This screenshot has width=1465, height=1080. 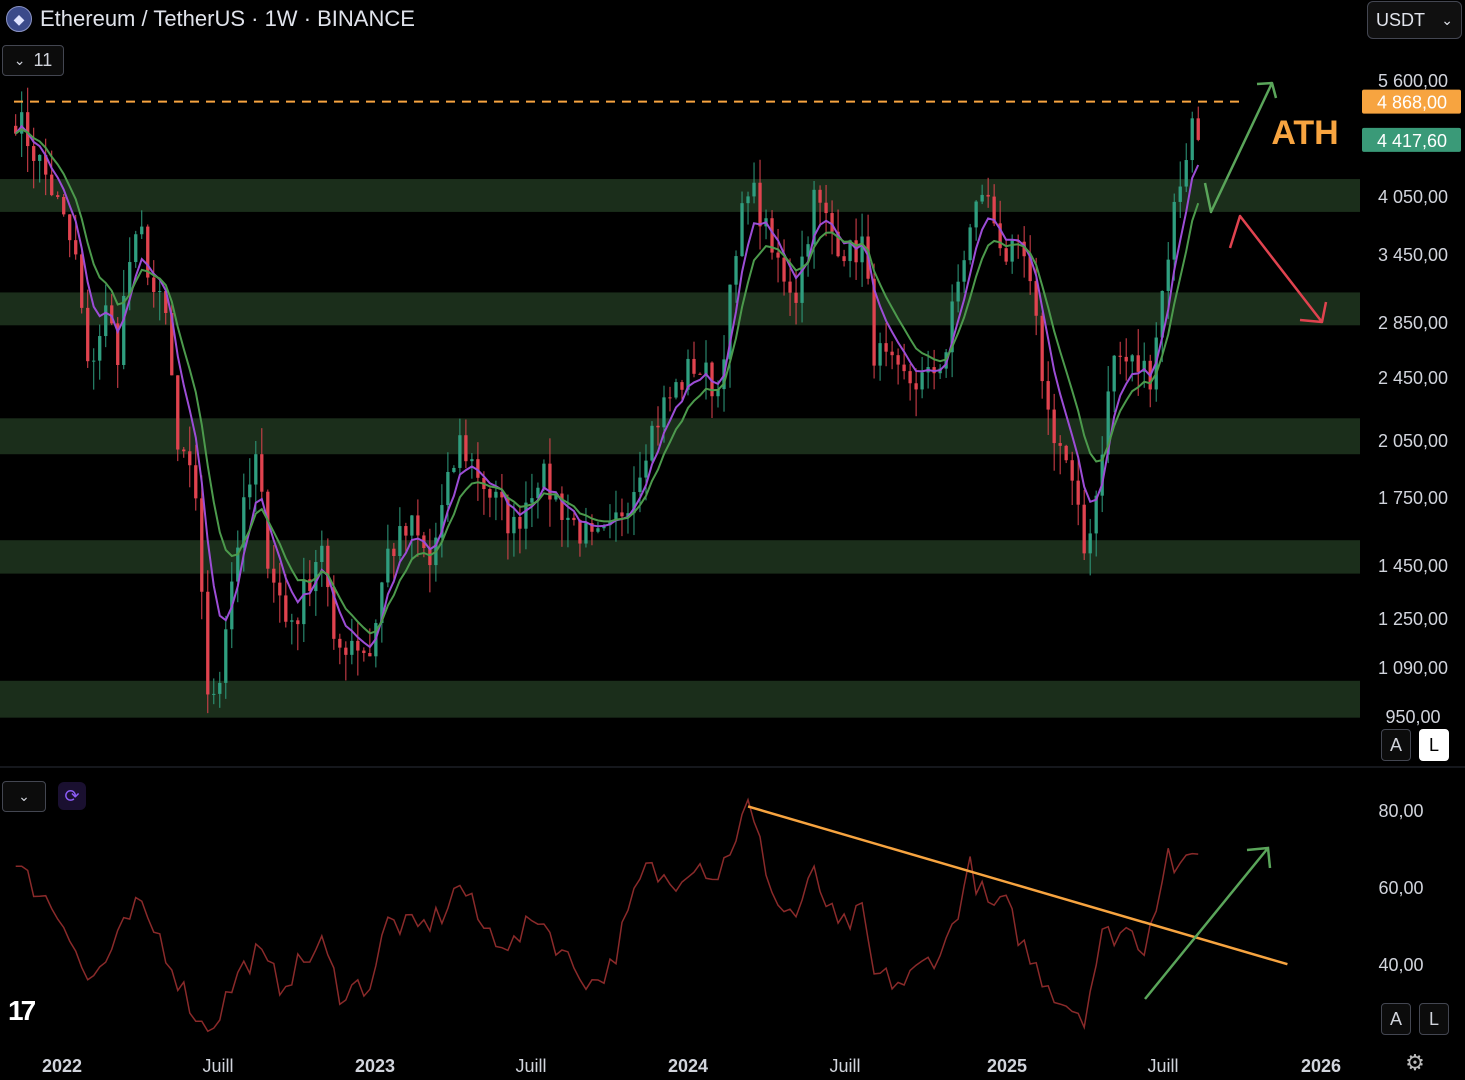 What do you see at coordinates (1400, 811) in the screenshot?
I see `rsi-tick-label: 80,00` at bounding box center [1400, 811].